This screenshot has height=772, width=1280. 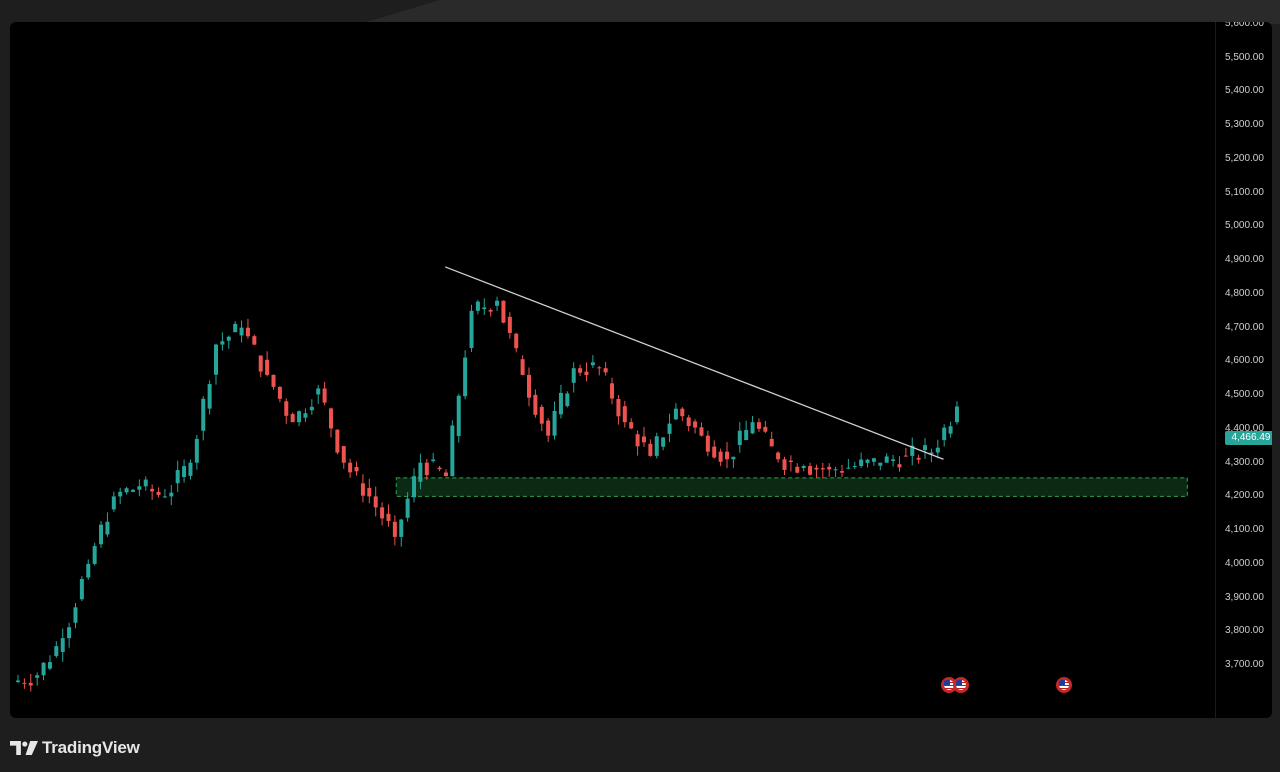 What do you see at coordinates (694, 363) in the screenshot?
I see `descending-trendline` at bounding box center [694, 363].